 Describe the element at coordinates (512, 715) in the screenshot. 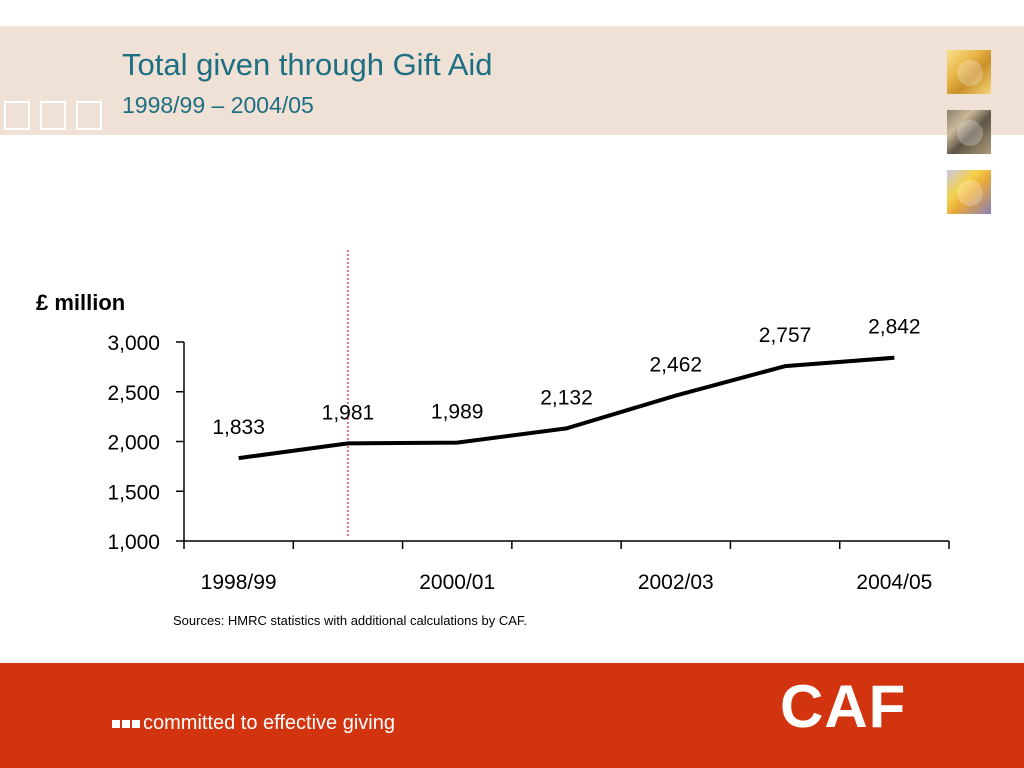

I see `footer-band` at that location.